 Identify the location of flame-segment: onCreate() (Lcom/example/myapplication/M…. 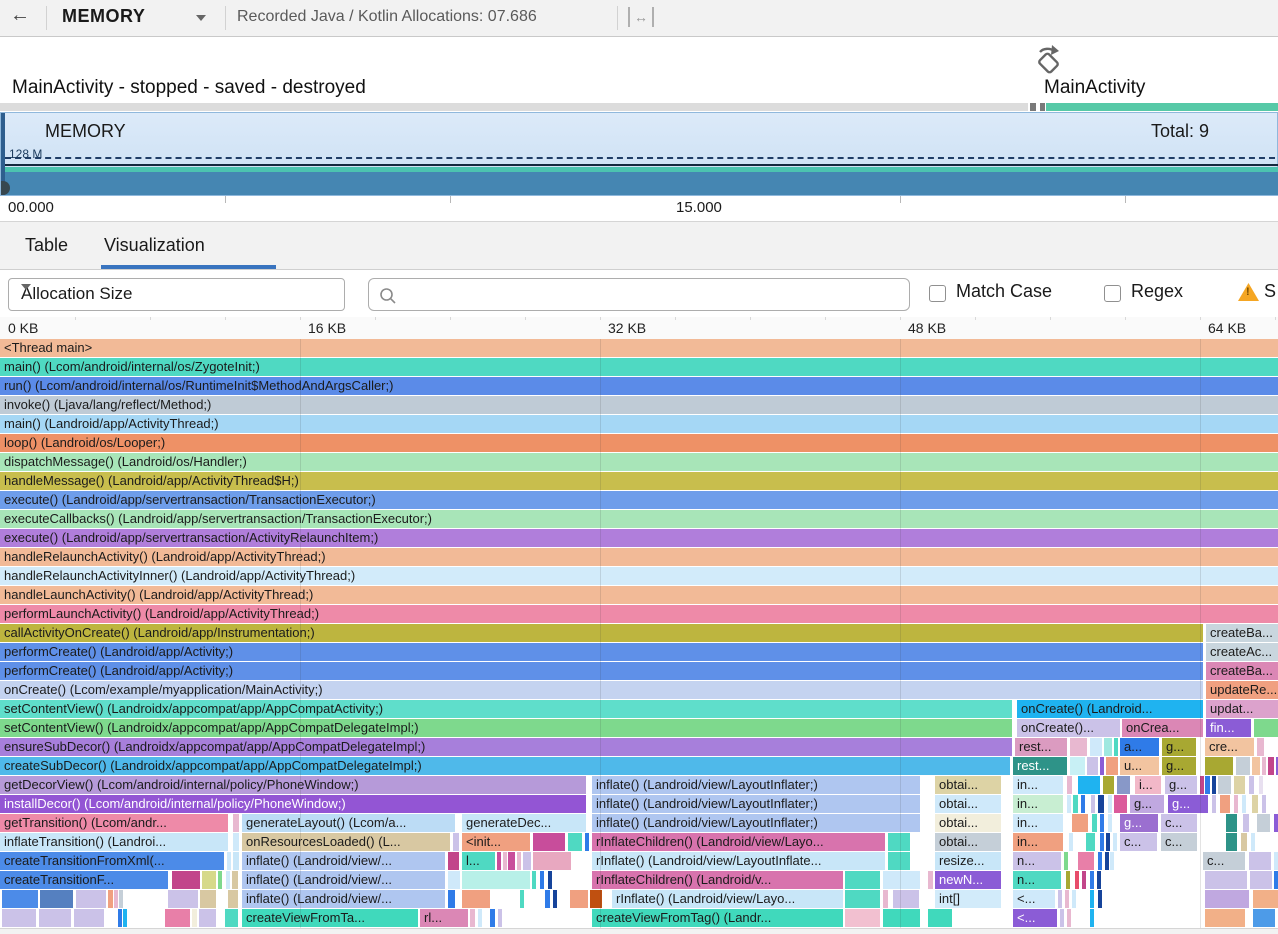
(601, 690).